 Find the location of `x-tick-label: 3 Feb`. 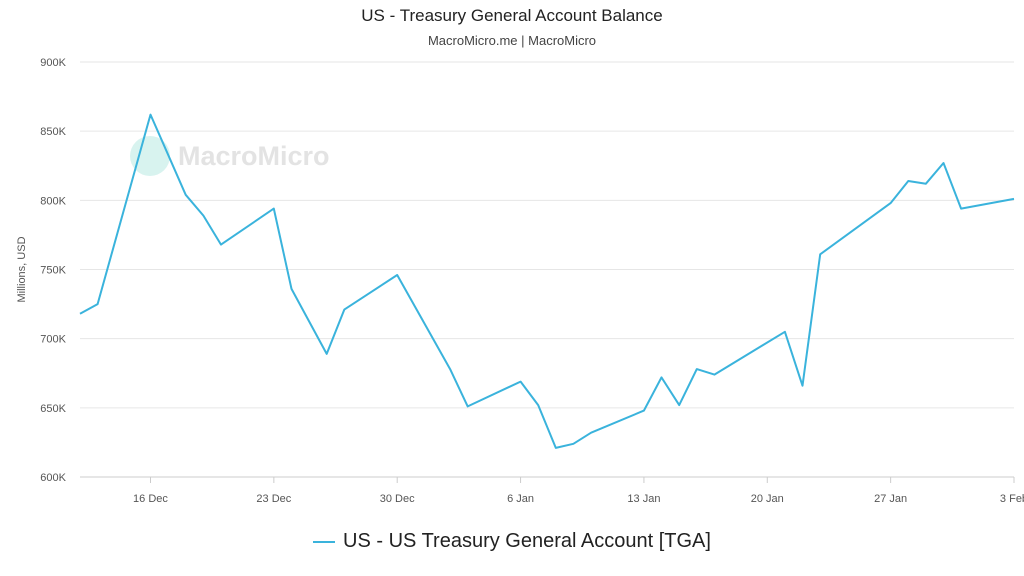

x-tick-label: 3 Feb is located at coordinates (1012, 499).